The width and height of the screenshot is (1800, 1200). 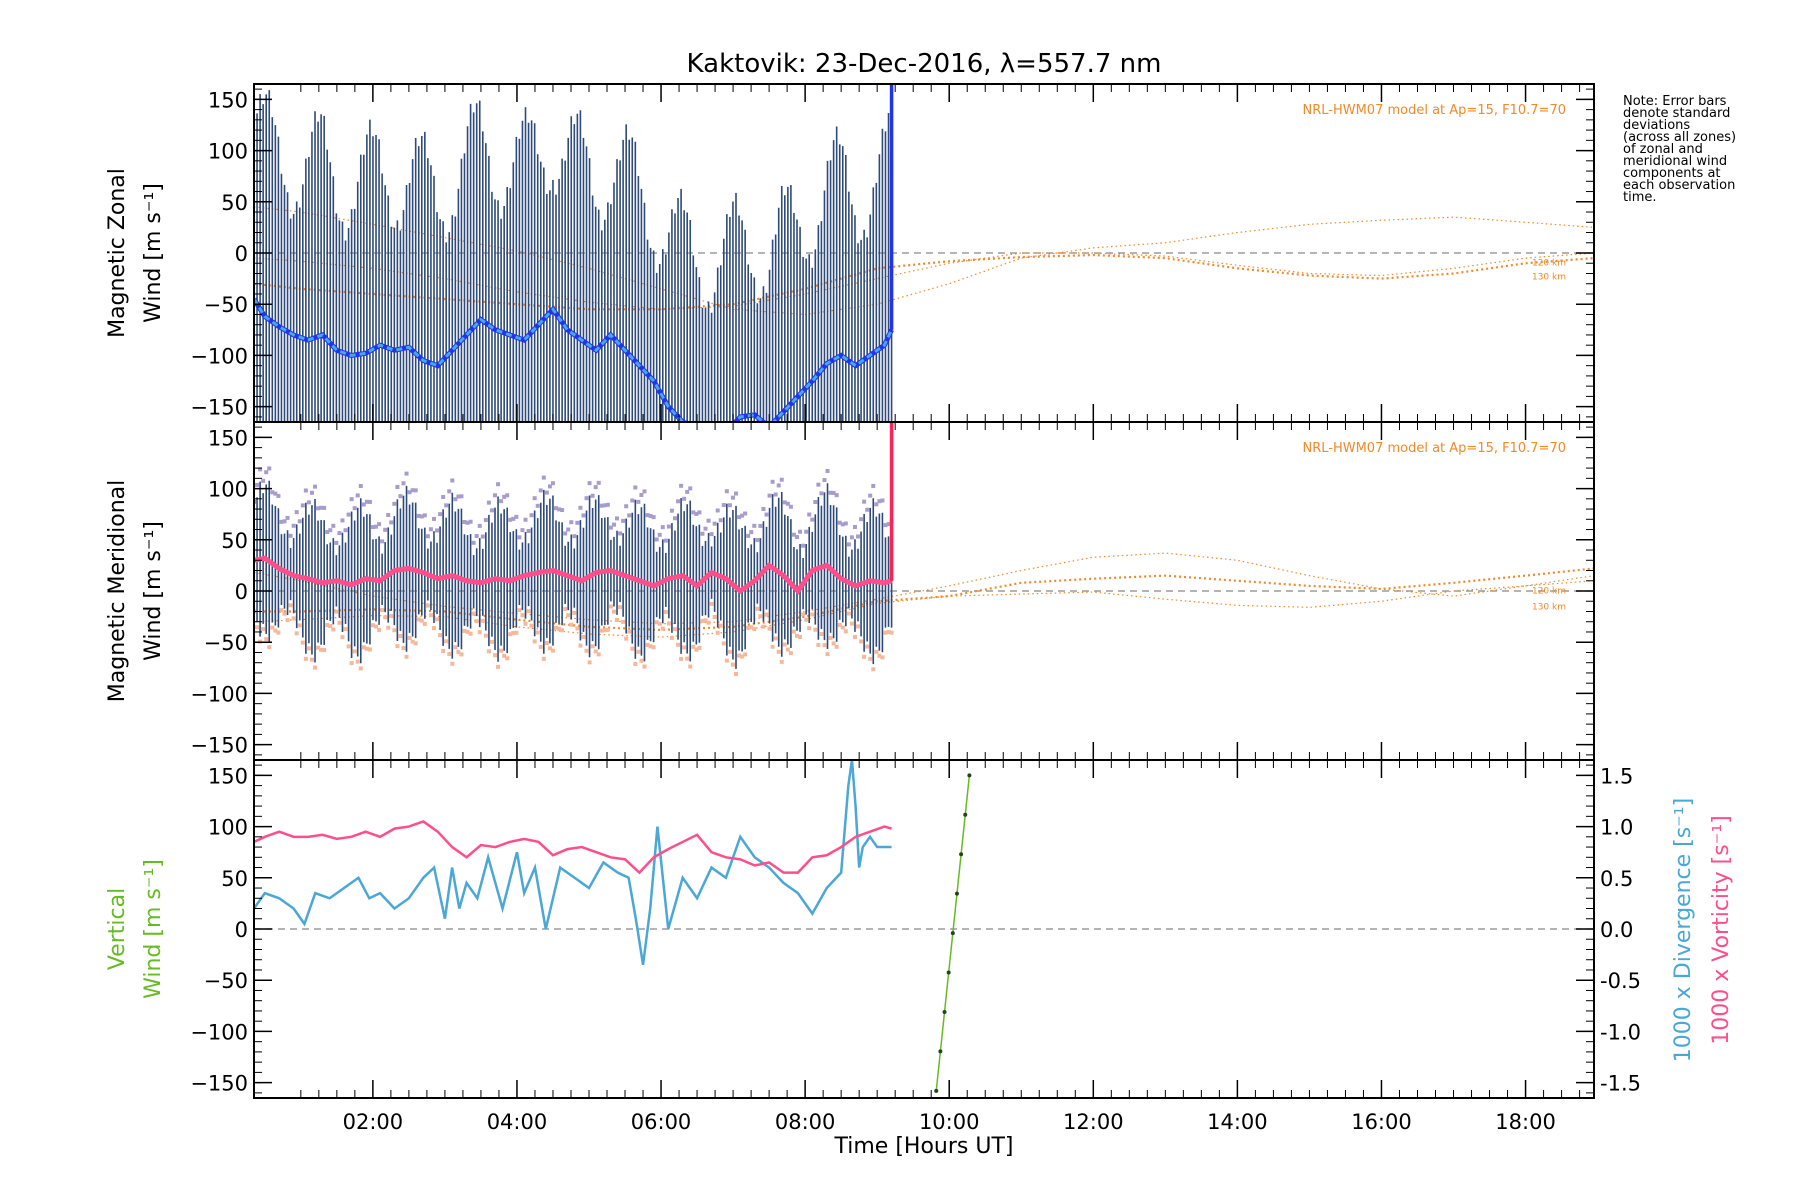 I want to click on y-tick-label: 50, so click(x=234, y=541).